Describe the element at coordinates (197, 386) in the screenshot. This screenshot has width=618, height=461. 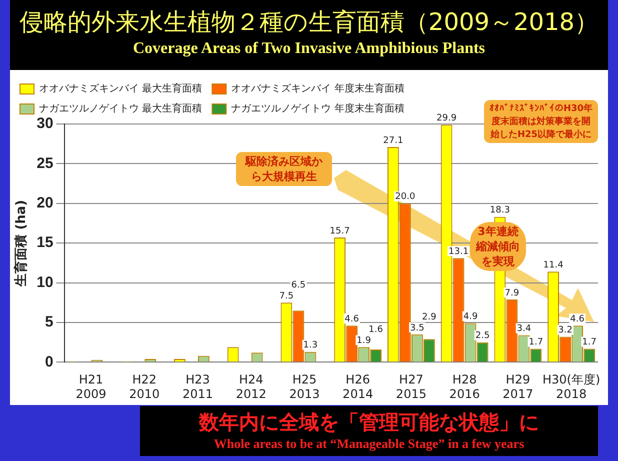
I see `x-tick-label: H23 2011` at that location.